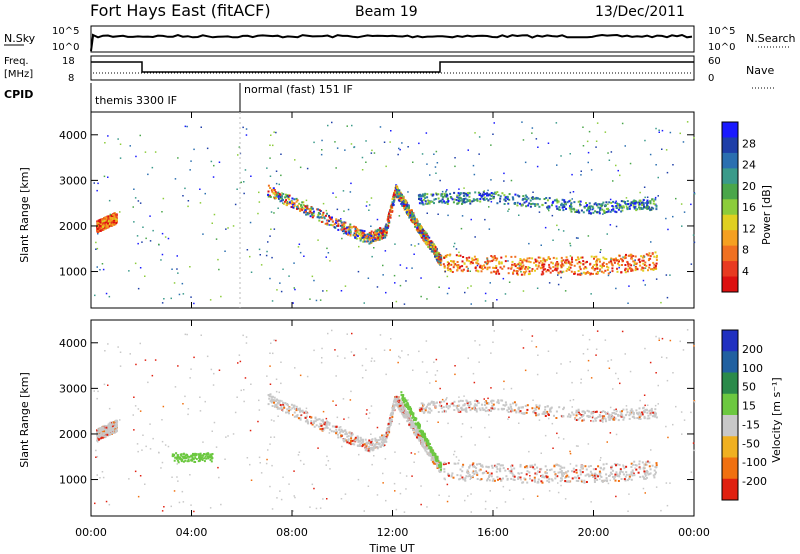  I want to click on colorbar-swatch, so click(730, 145).